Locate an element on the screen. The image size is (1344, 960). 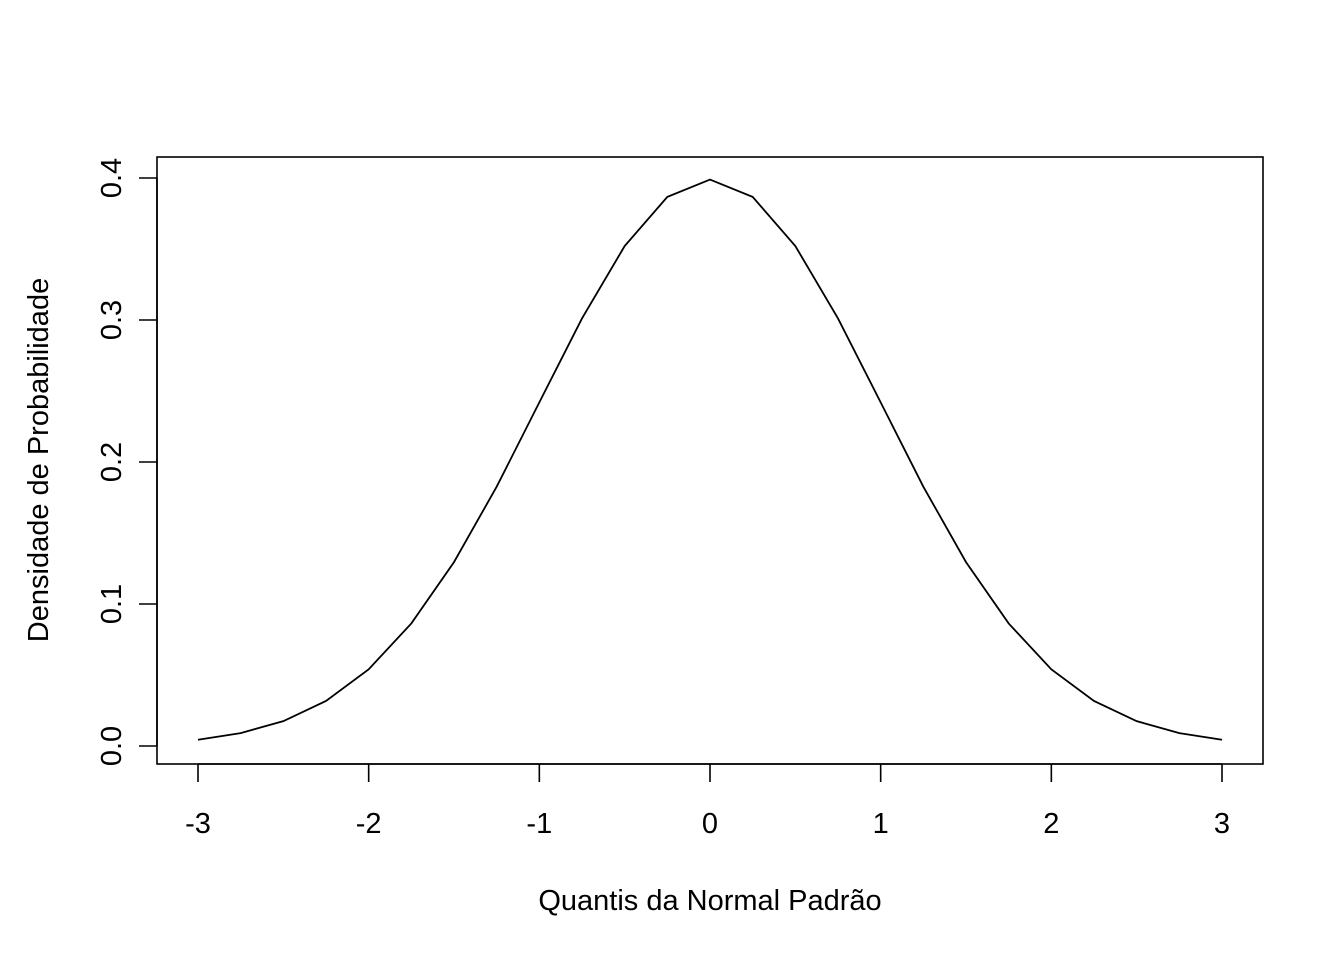
y-axis-label: Densidade de Probabilidade is located at coordinates (39, 460).